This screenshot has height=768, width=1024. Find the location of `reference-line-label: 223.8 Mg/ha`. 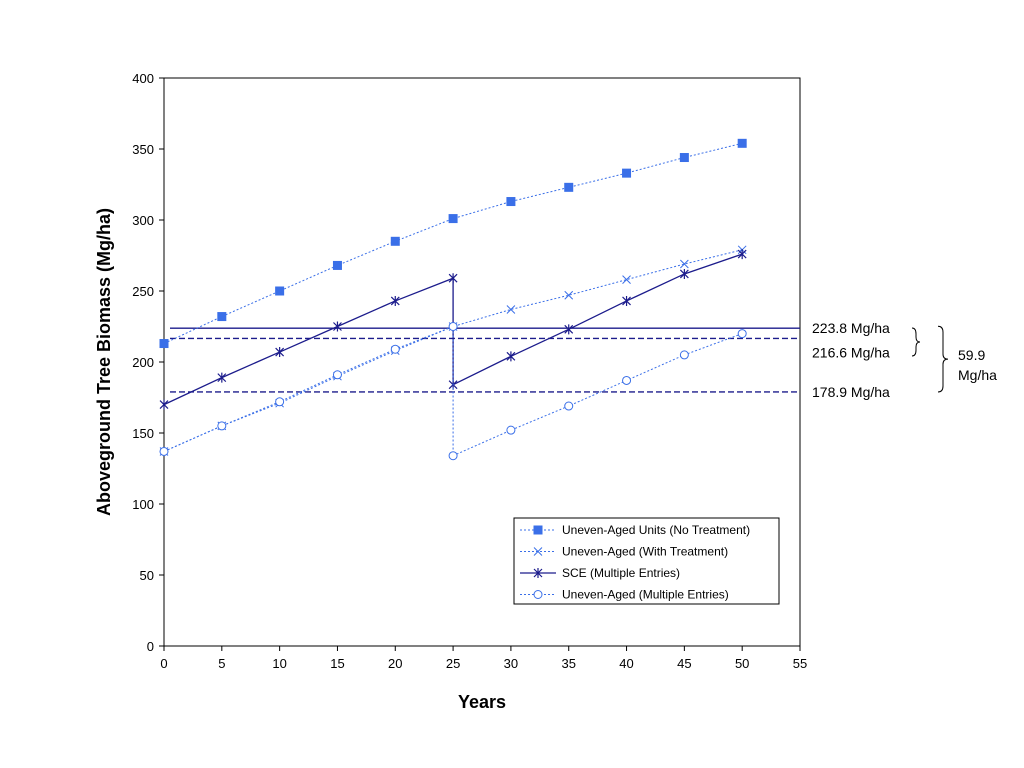

reference-line-label: 223.8 Mg/ha is located at coordinates (851, 328).